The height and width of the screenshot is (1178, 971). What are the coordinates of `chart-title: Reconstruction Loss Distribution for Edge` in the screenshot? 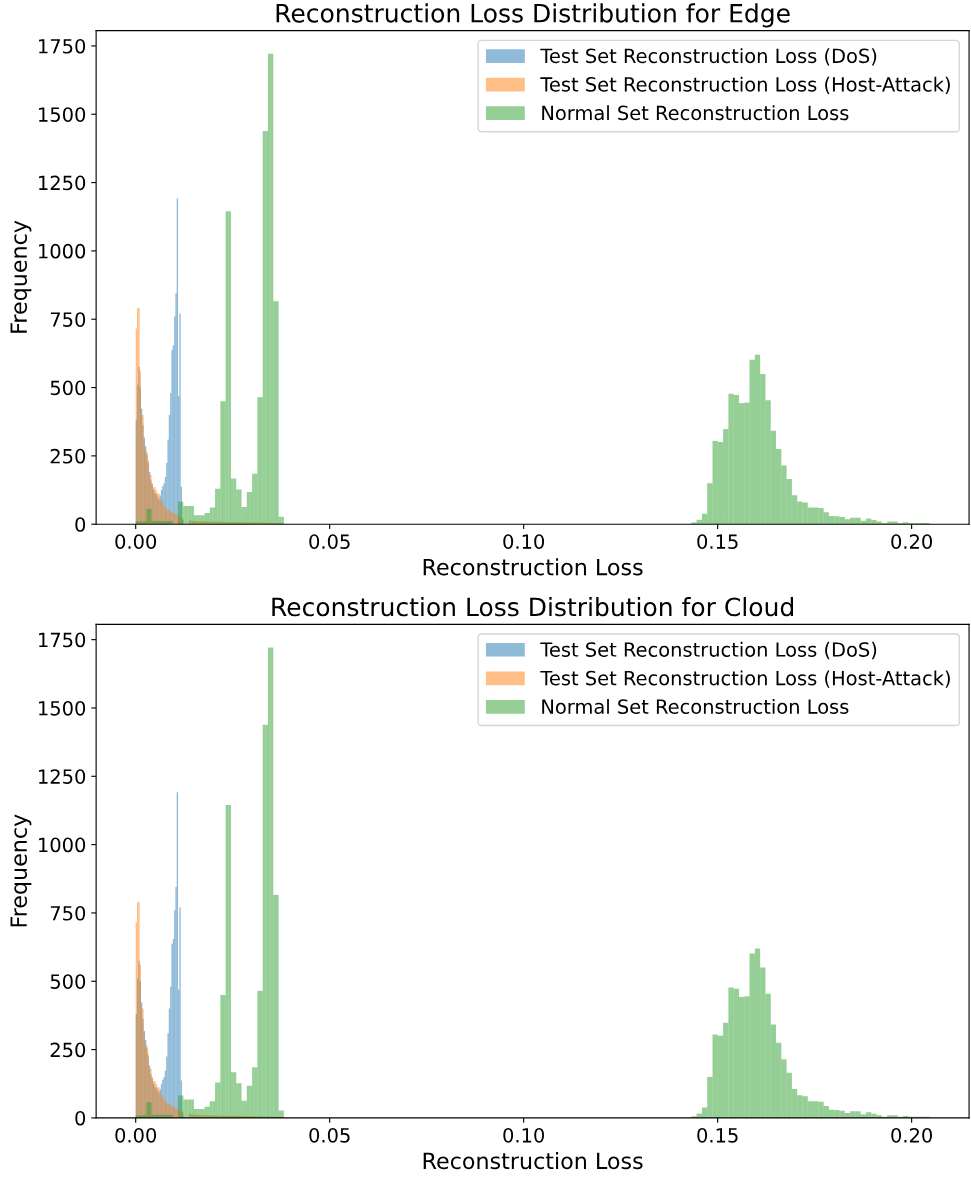 It's located at (533, 15).